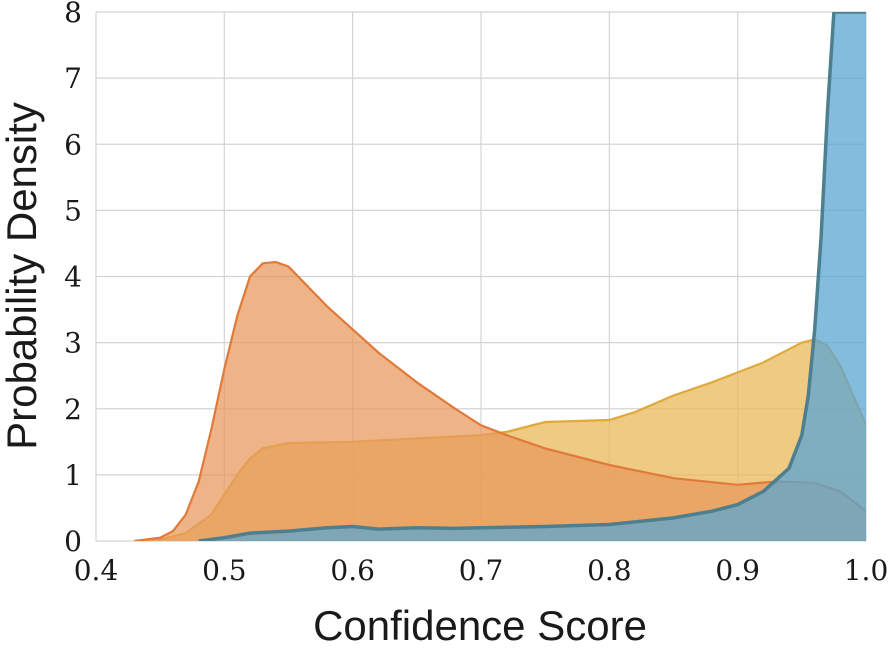  Describe the element at coordinates (73, 210) in the screenshot. I see `y-tick-label: 5` at that location.